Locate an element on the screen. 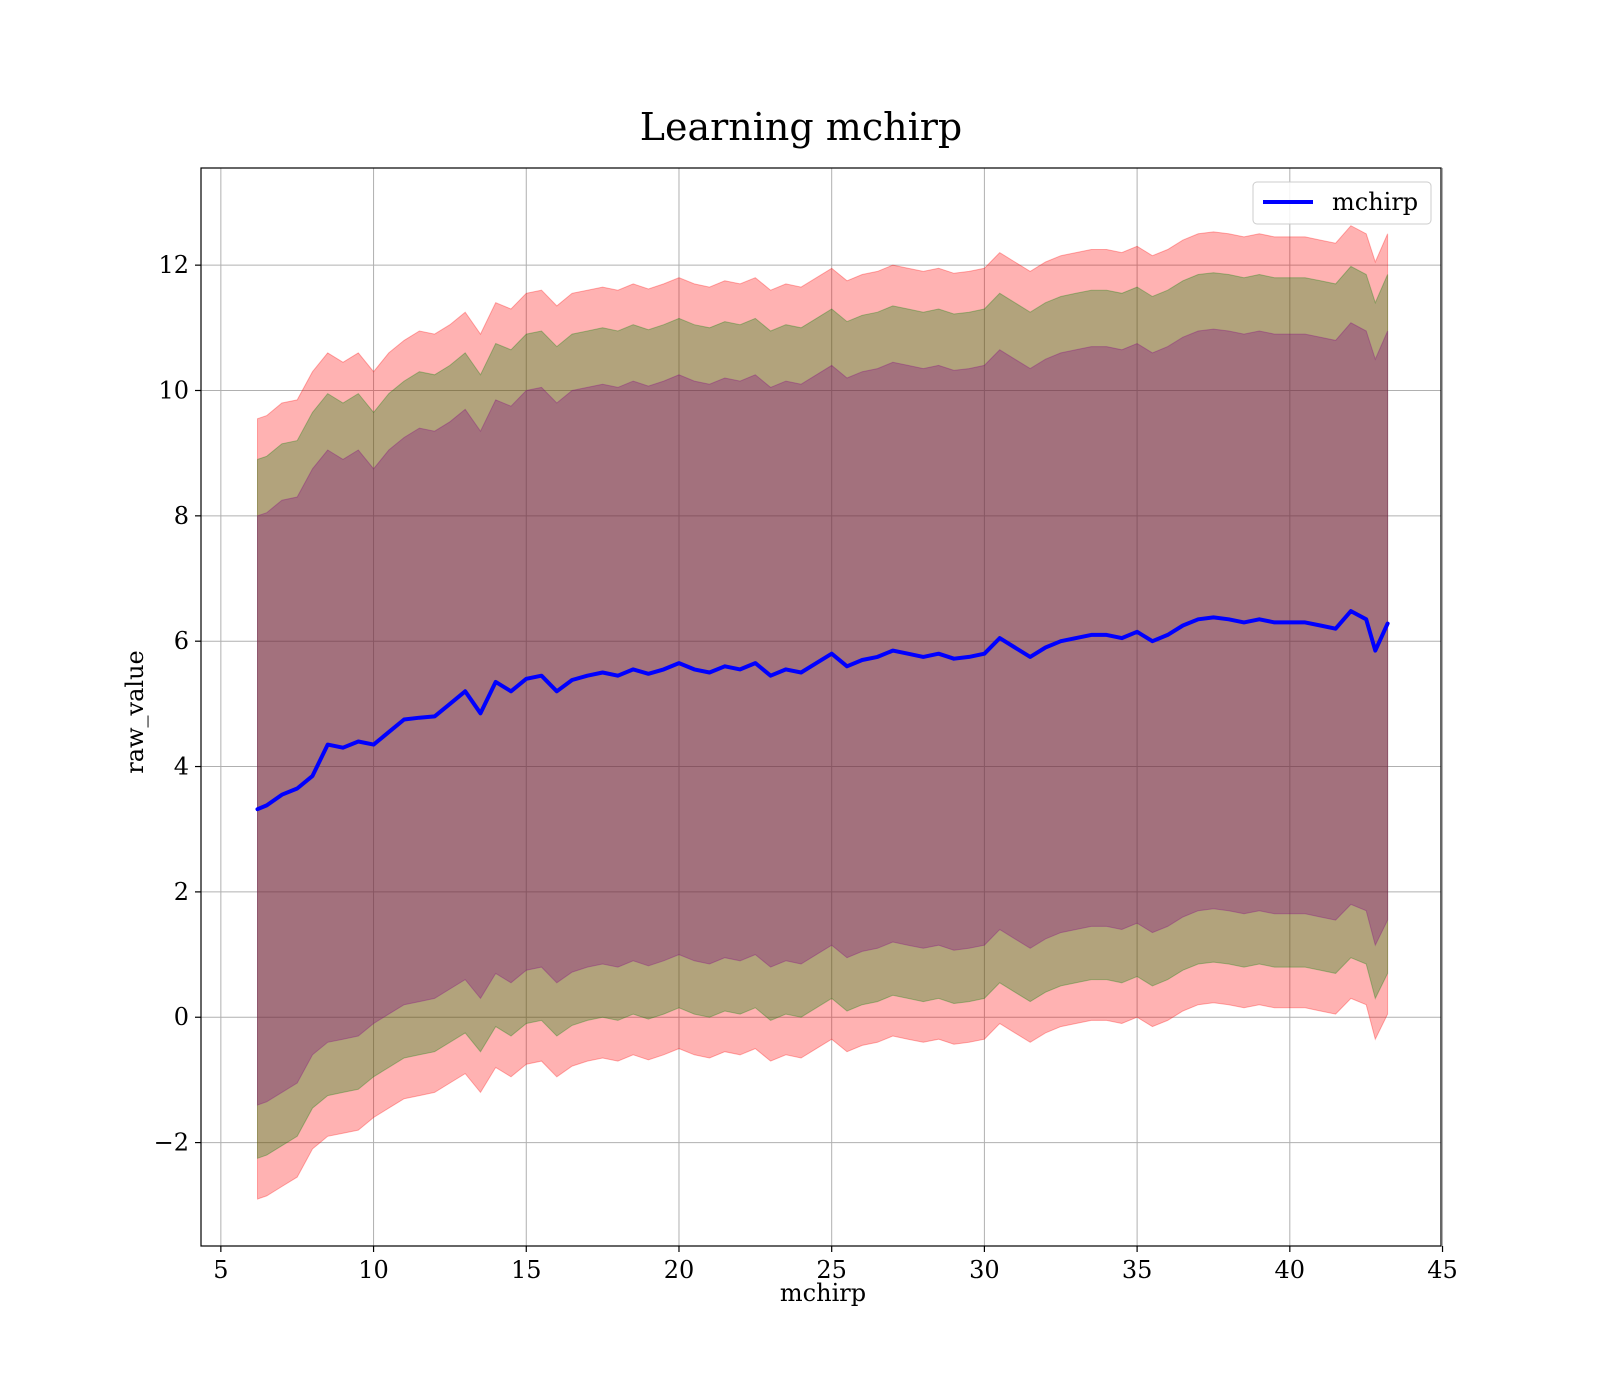  x-tick-label-35: 35 is located at coordinates (1137, 1270).